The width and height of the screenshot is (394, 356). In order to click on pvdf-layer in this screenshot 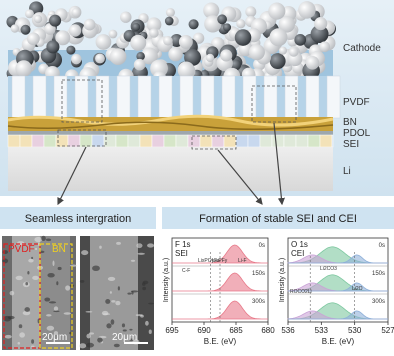, I will do `click(174, 97)`.